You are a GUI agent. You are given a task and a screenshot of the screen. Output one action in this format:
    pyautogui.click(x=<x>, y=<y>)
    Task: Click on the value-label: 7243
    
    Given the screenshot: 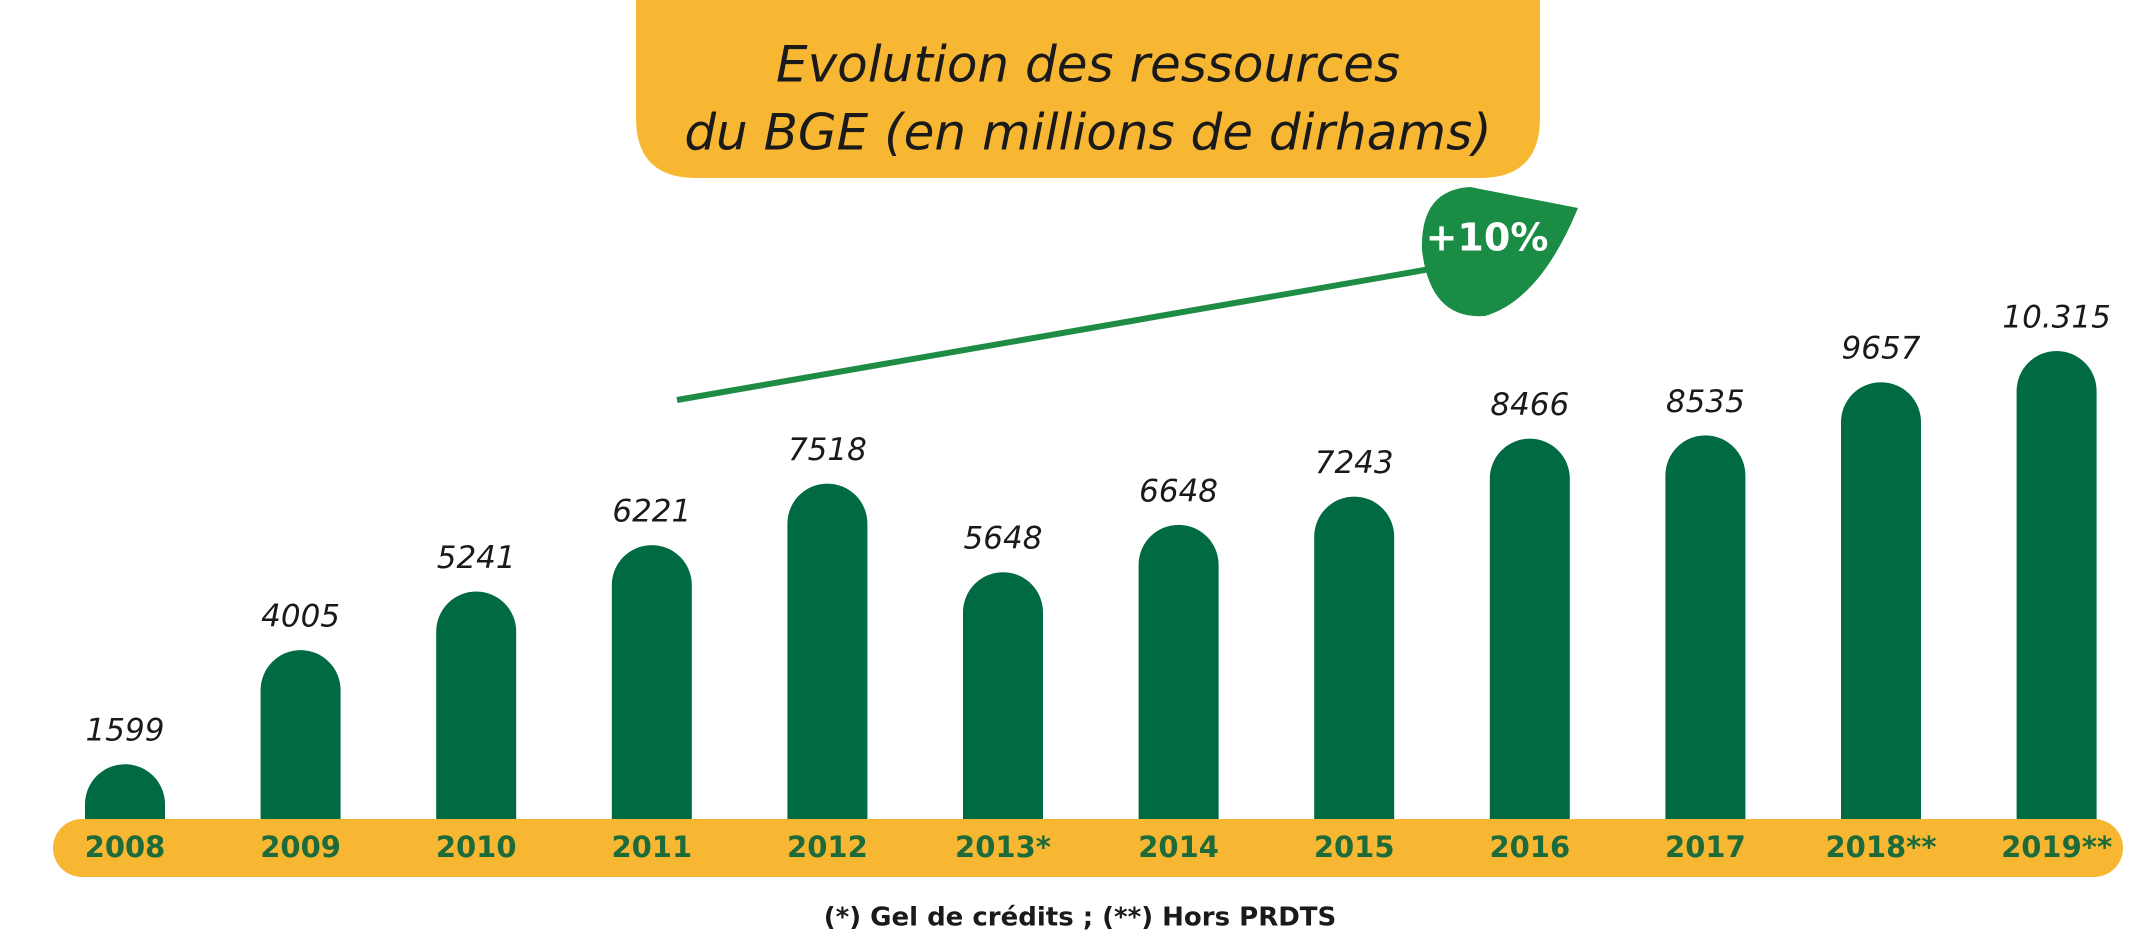 What is the action you would take?
    pyautogui.click(x=1354, y=463)
    